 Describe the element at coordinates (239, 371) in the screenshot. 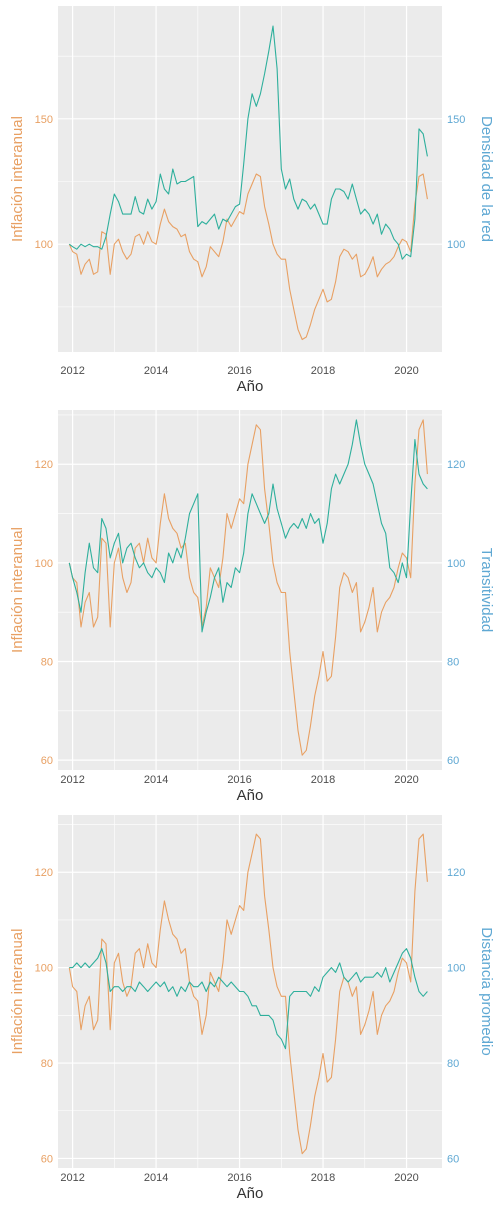

I see `chart-1-x-tick-label: 2016` at that location.